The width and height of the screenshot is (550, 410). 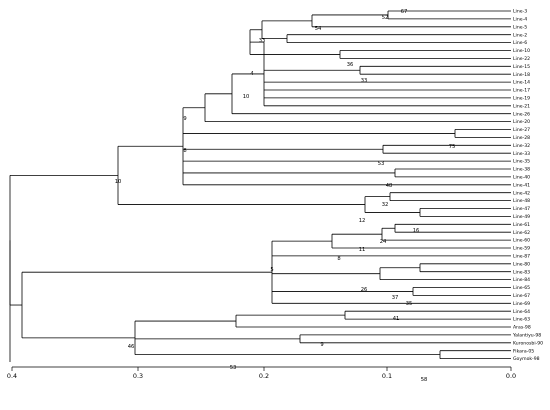 What do you see at coordinates (521, 114) in the screenshot?
I see `leaf-label: Line-26` at bounding box center [521, 114].